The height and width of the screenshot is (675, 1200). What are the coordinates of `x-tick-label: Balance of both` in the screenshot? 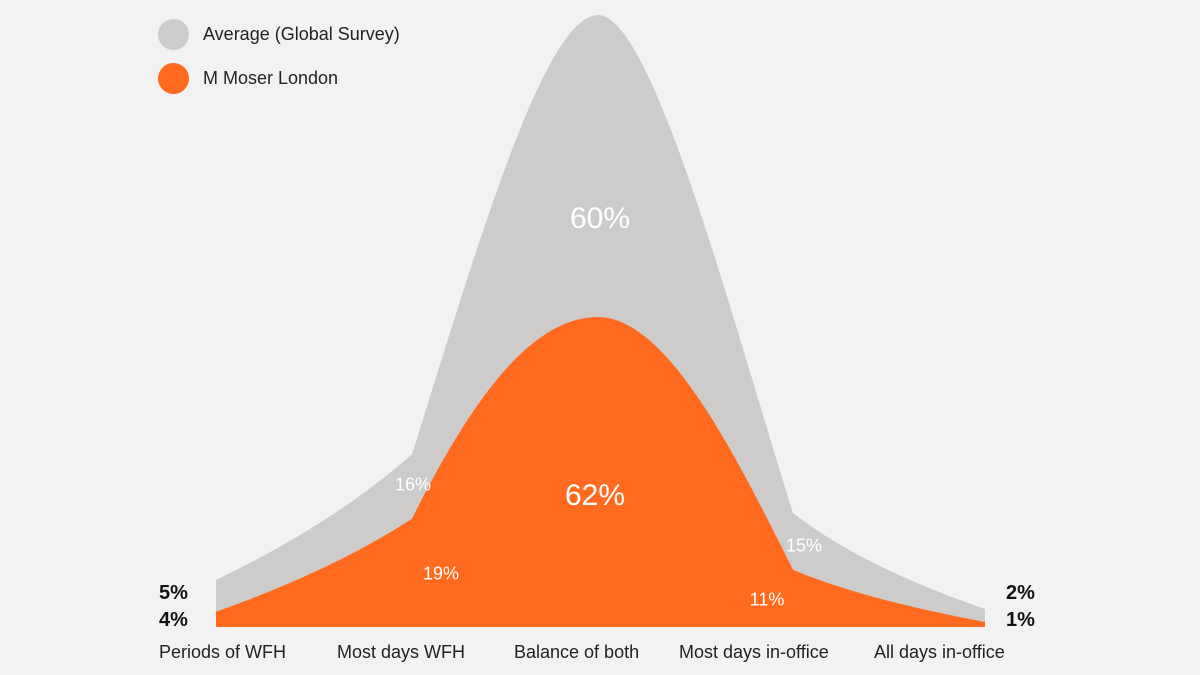 It's located at (577, 652).